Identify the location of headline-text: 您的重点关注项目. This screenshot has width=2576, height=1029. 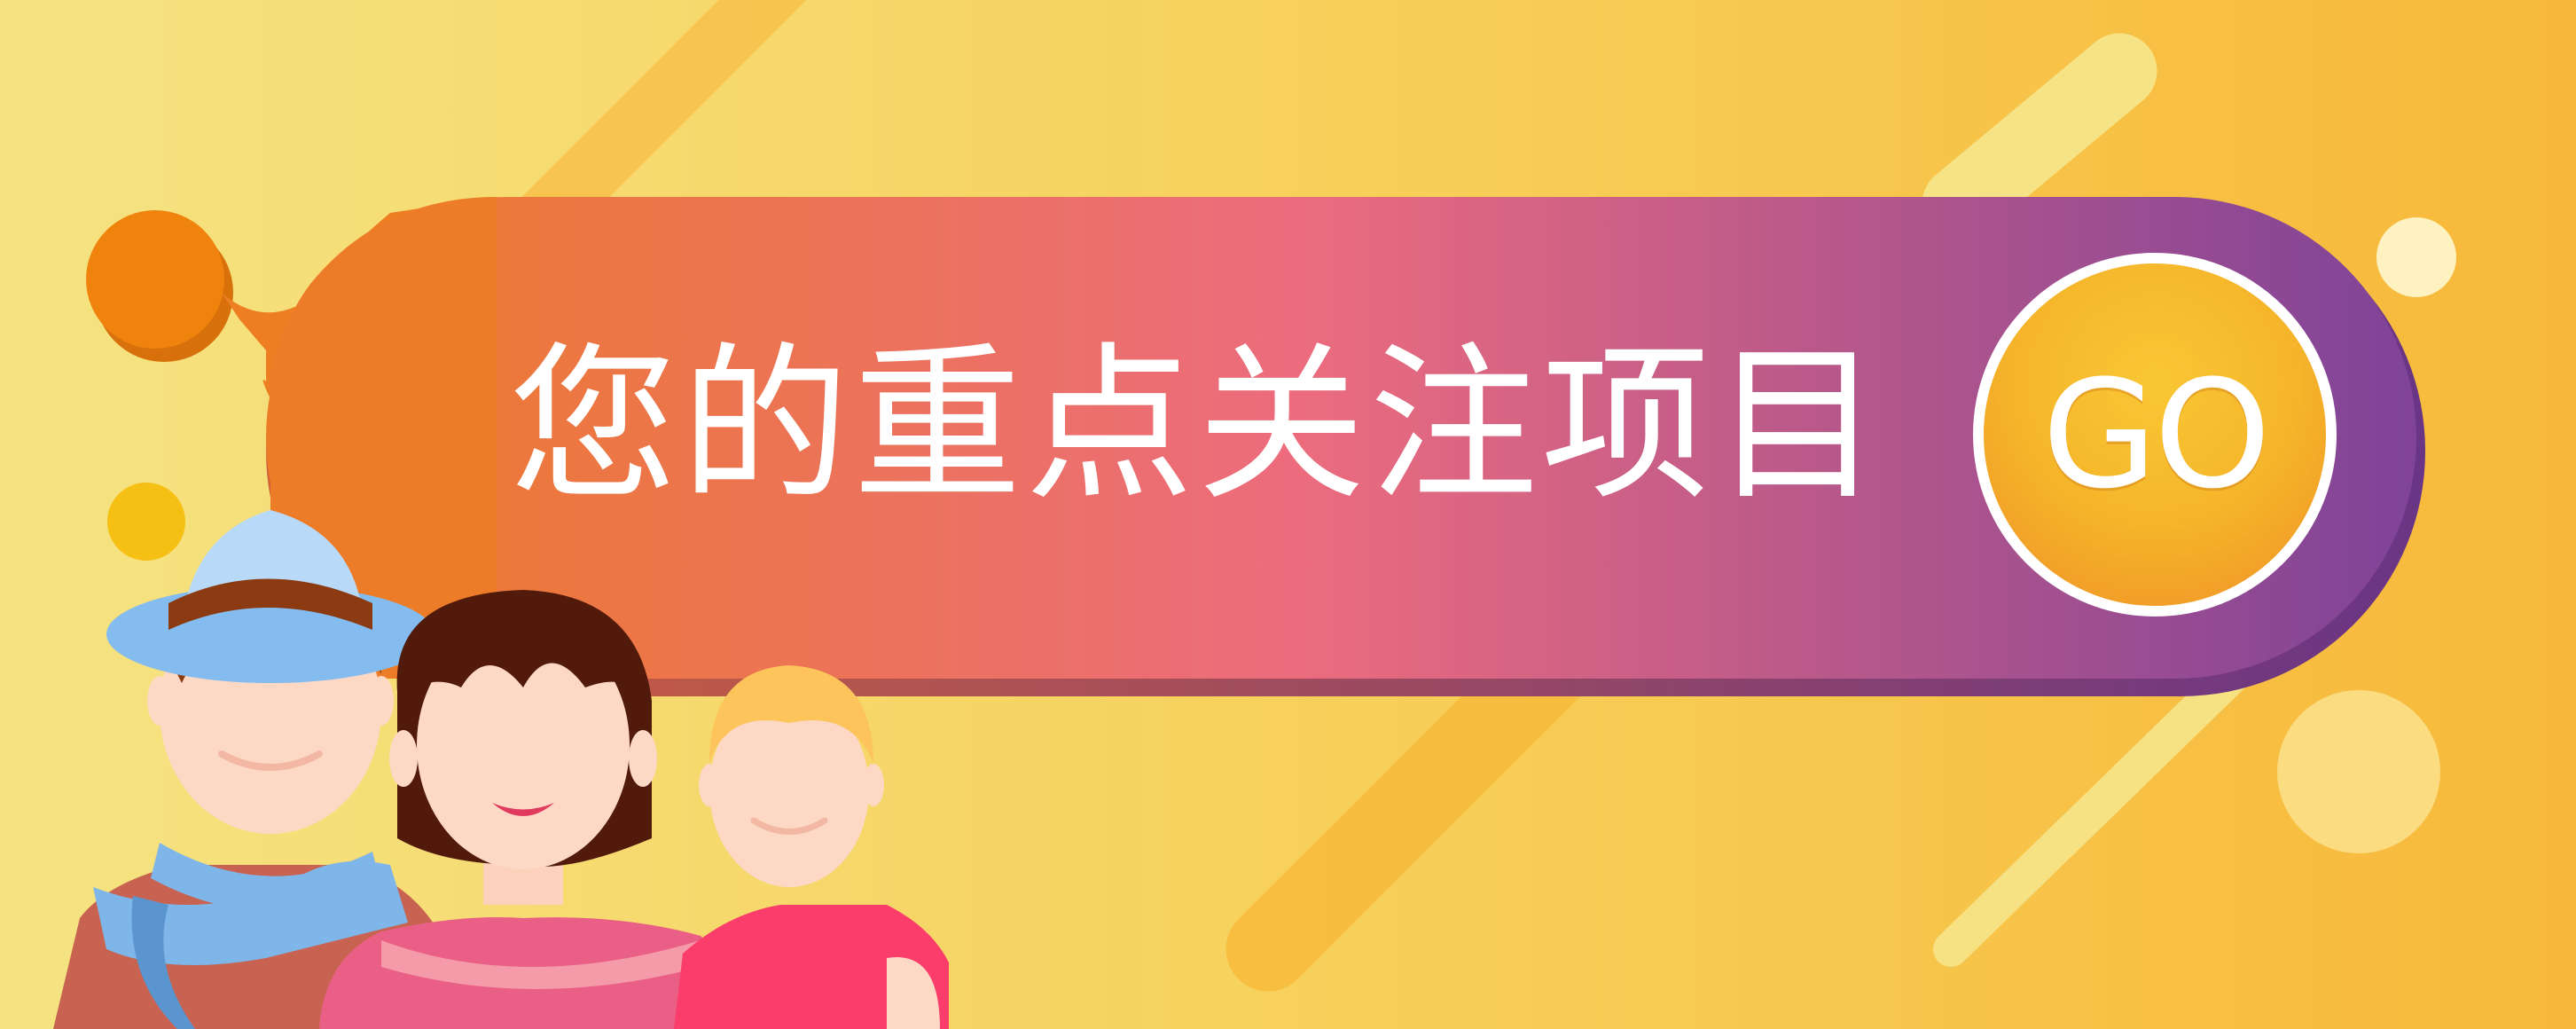
(1196, 425).